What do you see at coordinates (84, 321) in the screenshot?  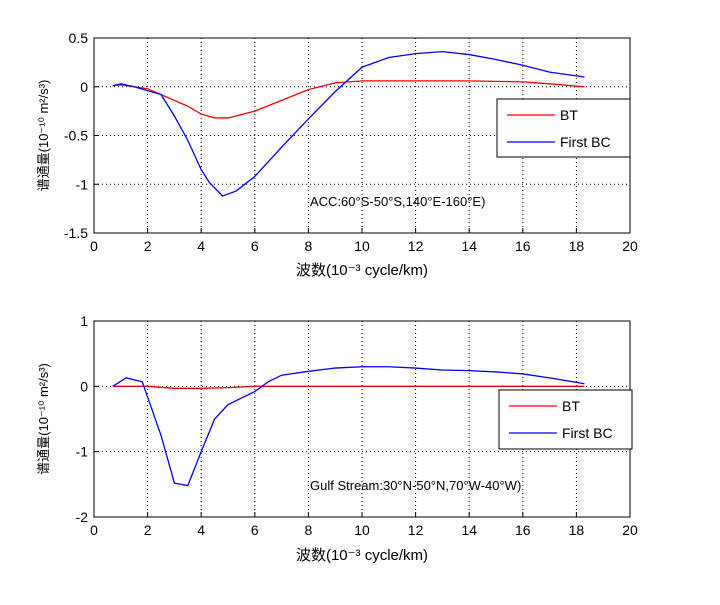 I see `y-tick-label: 1` at bounding box center [84, 321].